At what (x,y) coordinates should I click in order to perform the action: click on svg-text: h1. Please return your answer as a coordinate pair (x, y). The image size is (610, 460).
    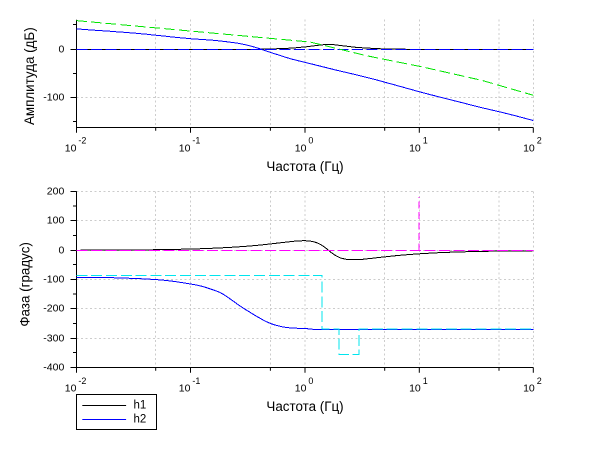
    Looking at the image, I should click on (140, 406).